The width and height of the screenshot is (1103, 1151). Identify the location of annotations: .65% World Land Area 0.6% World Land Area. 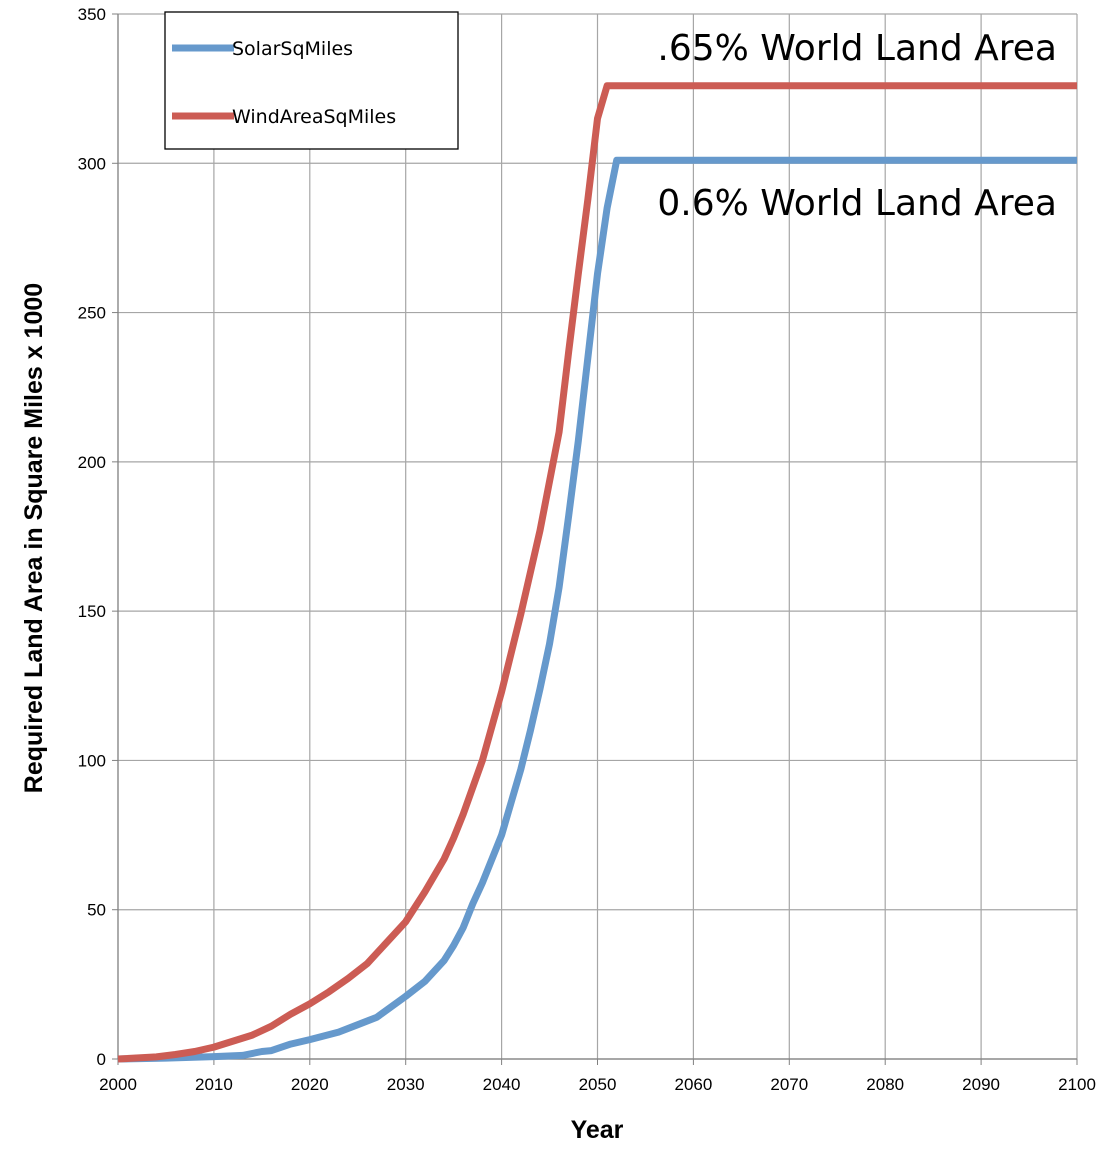
(857, 126).